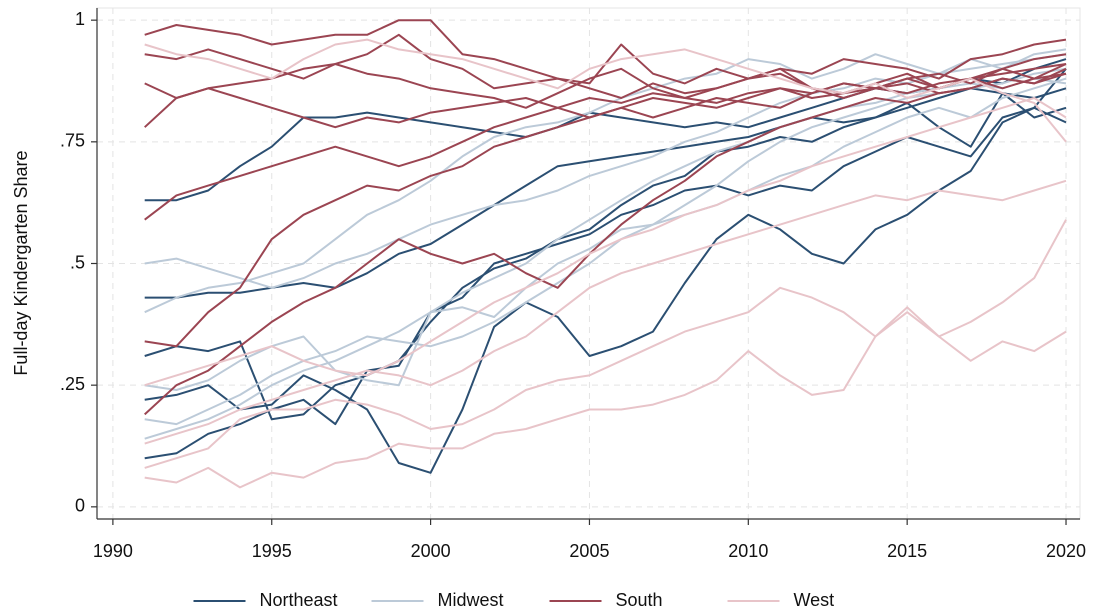  Describe the element at coordinates (21, 262) in the screenshot. I see `y-axis-title: Full-day Kindergarten Share` at that location.